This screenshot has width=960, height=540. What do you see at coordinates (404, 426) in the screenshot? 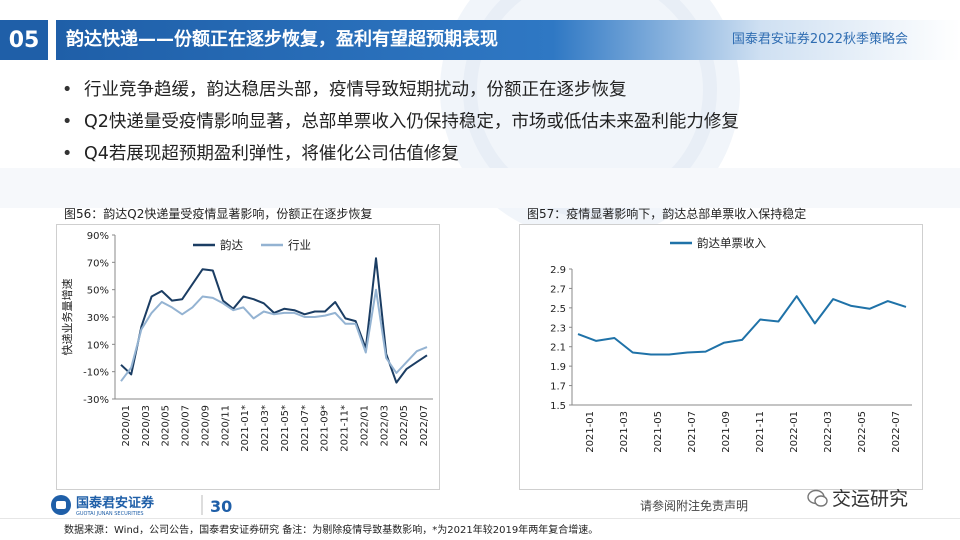
I see `x-tick-label: 2022/05` at bounding box center [404, 426].